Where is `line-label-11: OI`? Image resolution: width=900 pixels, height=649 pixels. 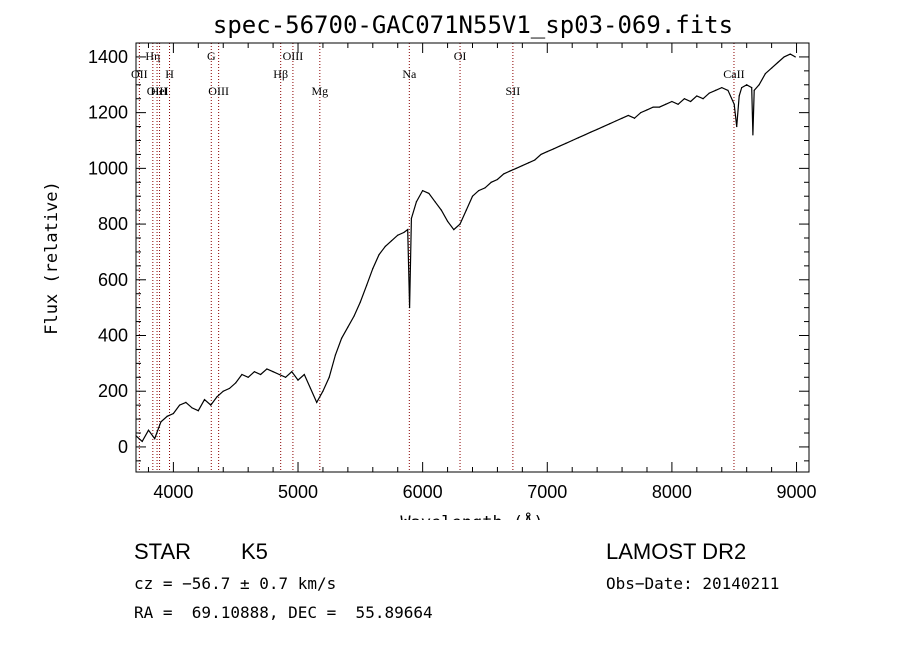
line-label-11: OI is located at coordinates (460, 56).